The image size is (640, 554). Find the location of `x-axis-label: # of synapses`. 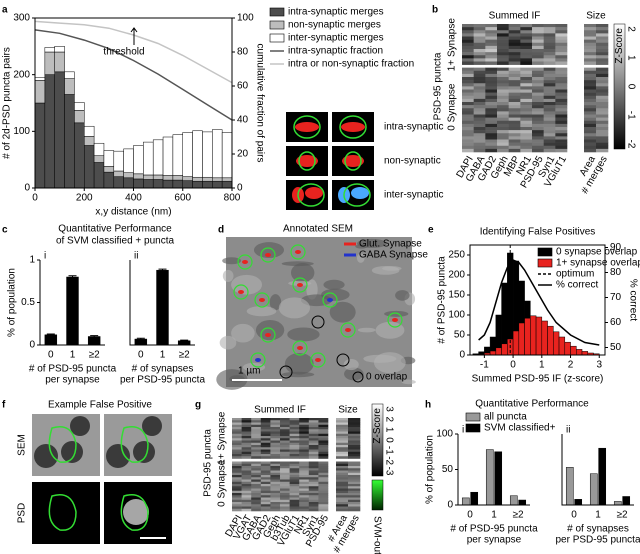

x-axis-label: # of synapses is located at coordinates (598, 529).